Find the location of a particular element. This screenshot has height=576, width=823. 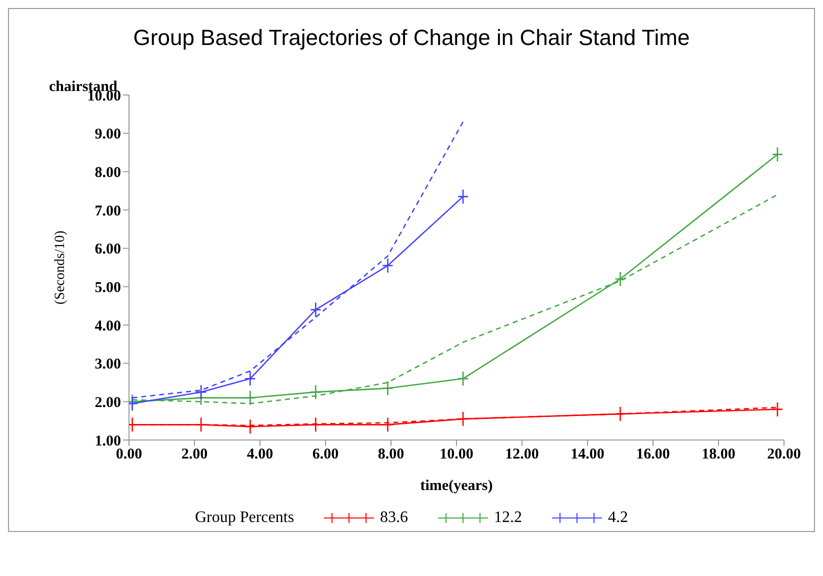

y-tick-label: 6.00 is located at coordinates (107, 250).